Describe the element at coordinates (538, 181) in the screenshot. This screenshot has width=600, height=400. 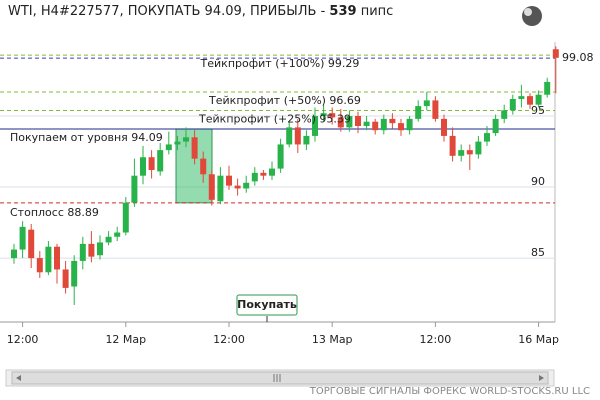
I see `y-tick-label: 90` at that location.